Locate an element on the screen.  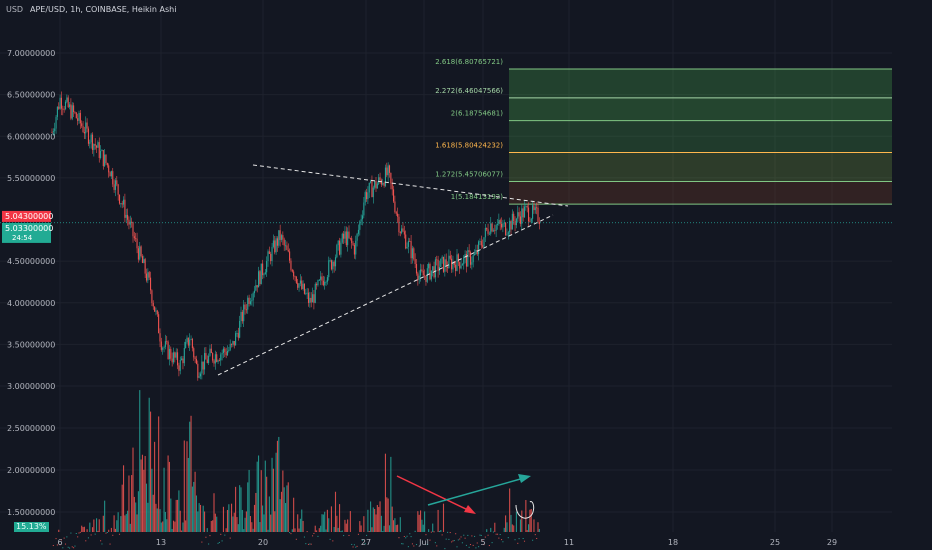
symbol-title: APE/USD, 1h, COINBASE, Heikin Ashi is located at coordinates (103, 9).